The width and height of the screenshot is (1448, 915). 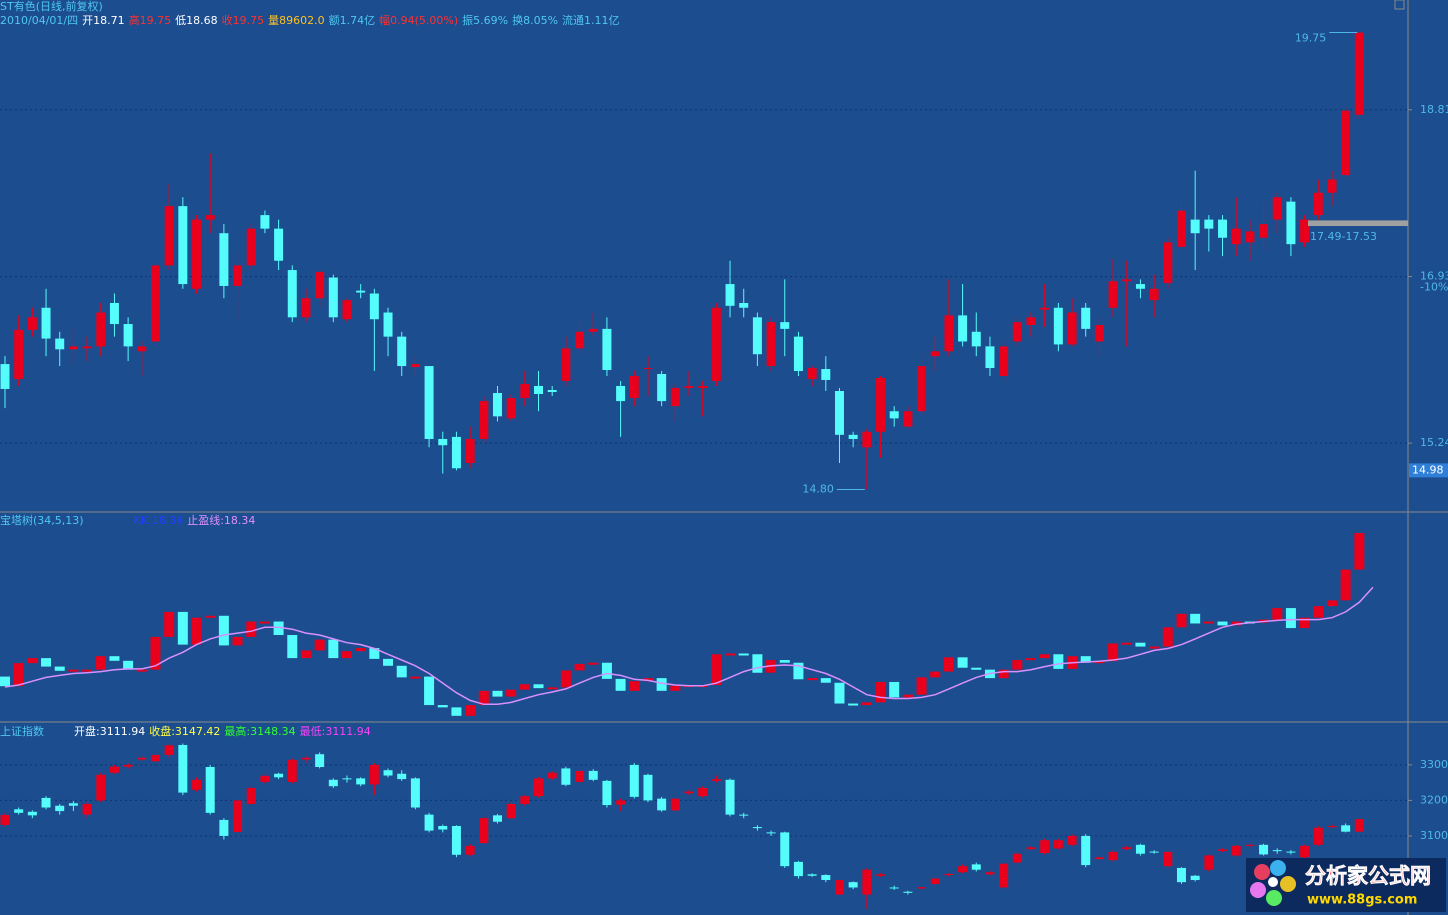 I want to click on info-item: 振5.69%, so click(x=485, y=20).